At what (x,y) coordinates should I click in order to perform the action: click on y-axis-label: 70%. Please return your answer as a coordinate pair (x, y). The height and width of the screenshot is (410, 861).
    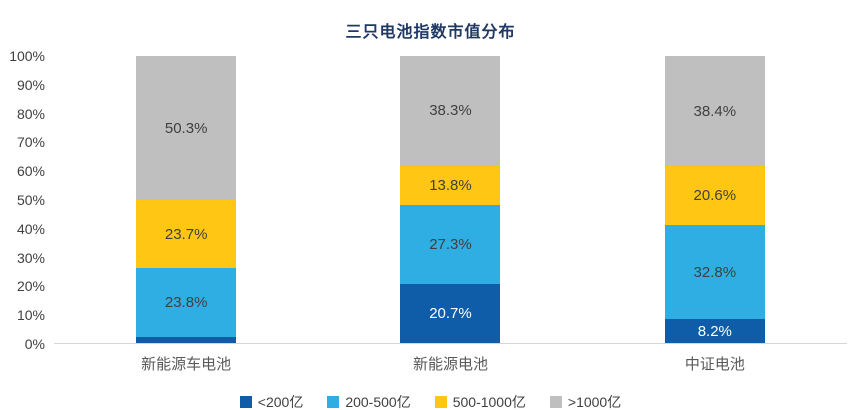
    Looking at the image, I should click on (30, 142).